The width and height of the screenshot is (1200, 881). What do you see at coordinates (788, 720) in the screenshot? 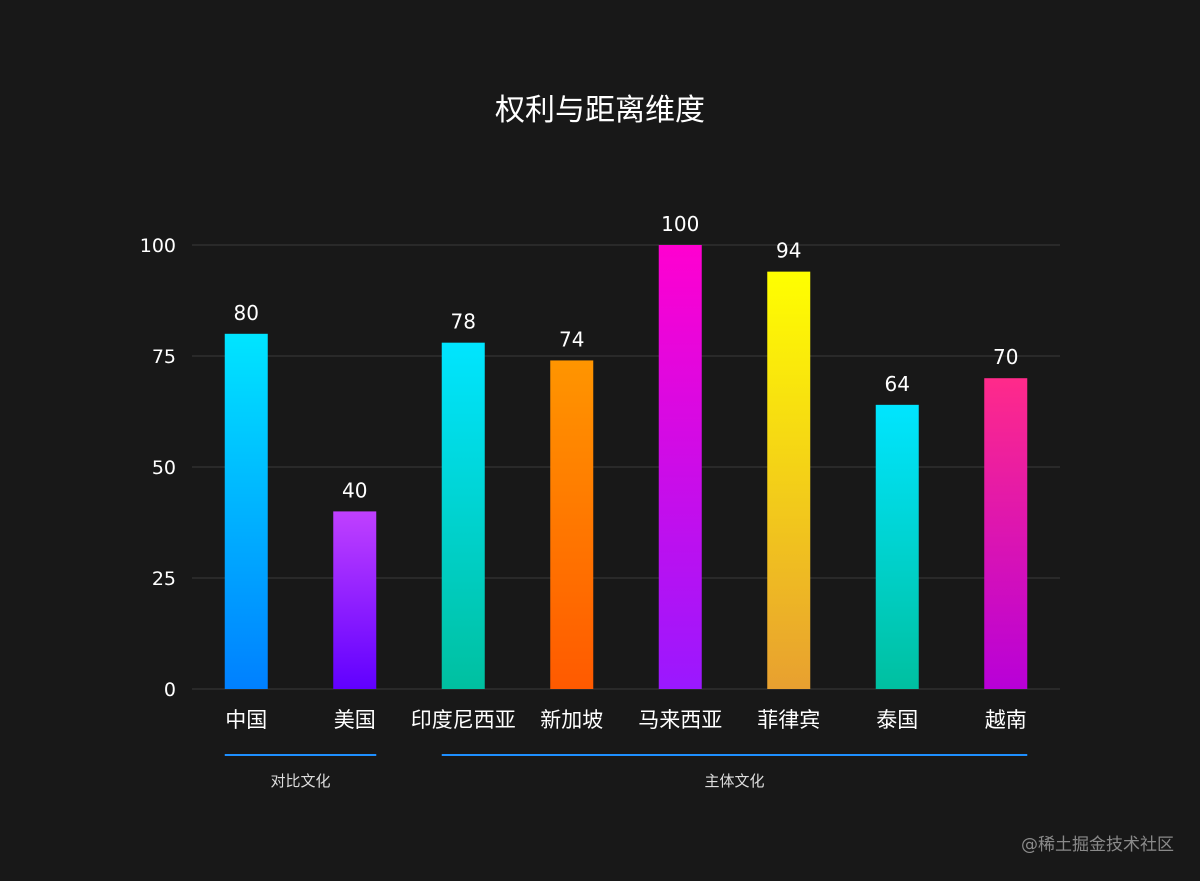
I see `category-label: 菲律宾` at bounding box center [788, 720].